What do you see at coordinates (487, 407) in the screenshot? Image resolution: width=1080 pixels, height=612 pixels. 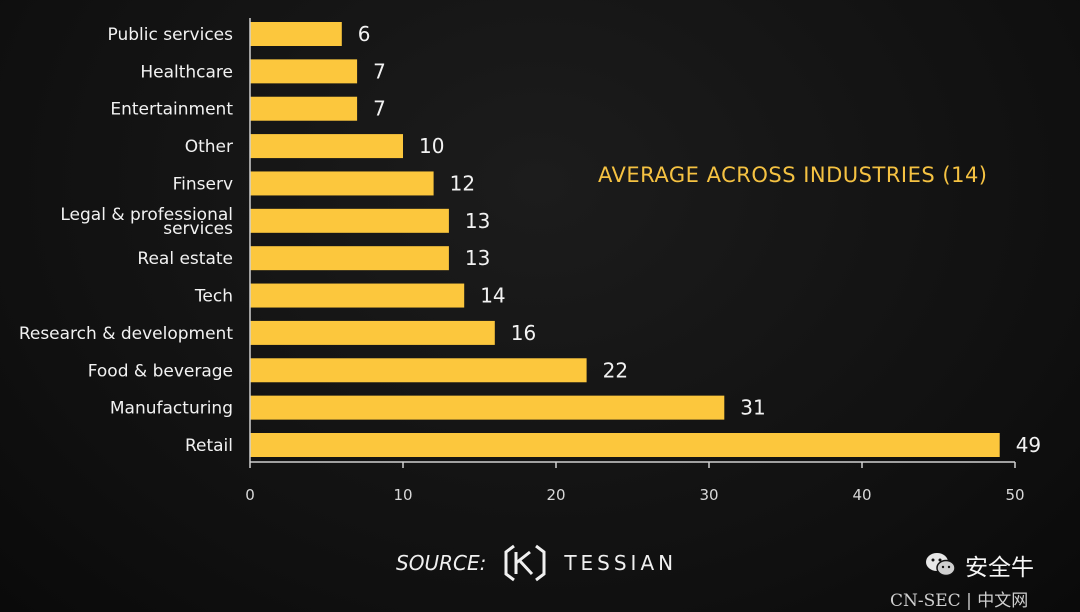 I see `bar-manufacturing` at bounding box center [487, 407].